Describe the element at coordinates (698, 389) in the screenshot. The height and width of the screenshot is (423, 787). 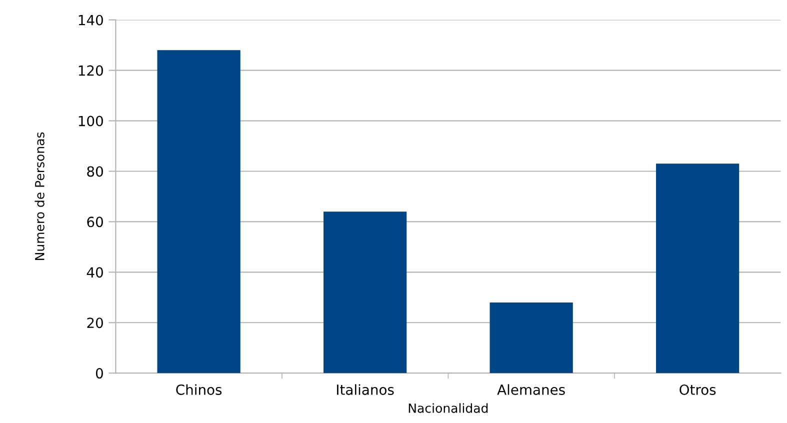
I see `x-tick-label: Otros` at that location.